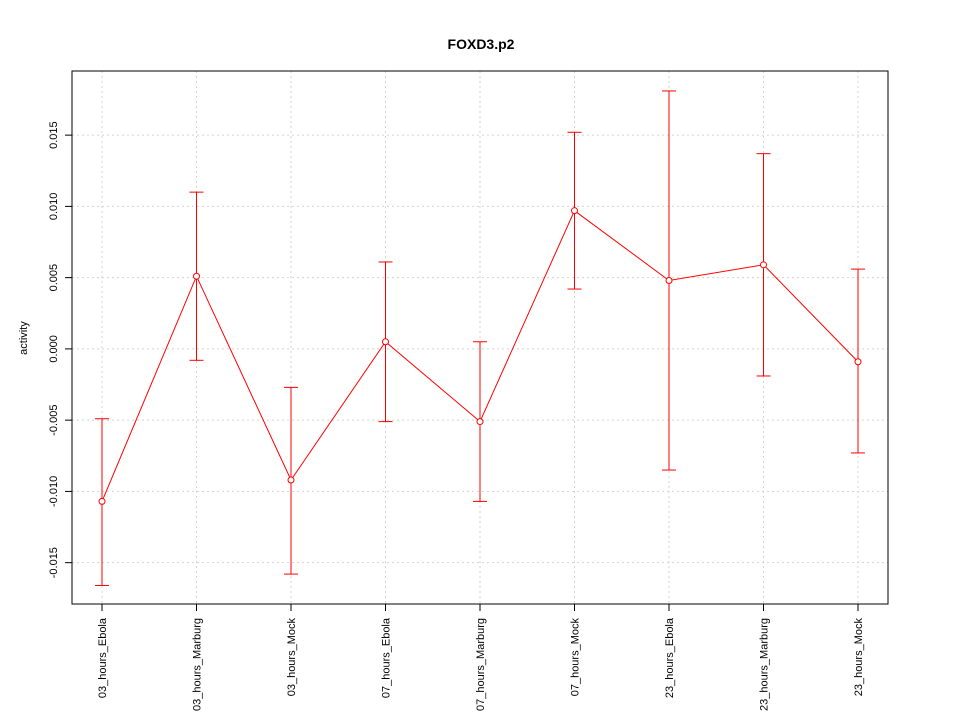  I want to click on y-axis-label: activity, so click(24, 338).